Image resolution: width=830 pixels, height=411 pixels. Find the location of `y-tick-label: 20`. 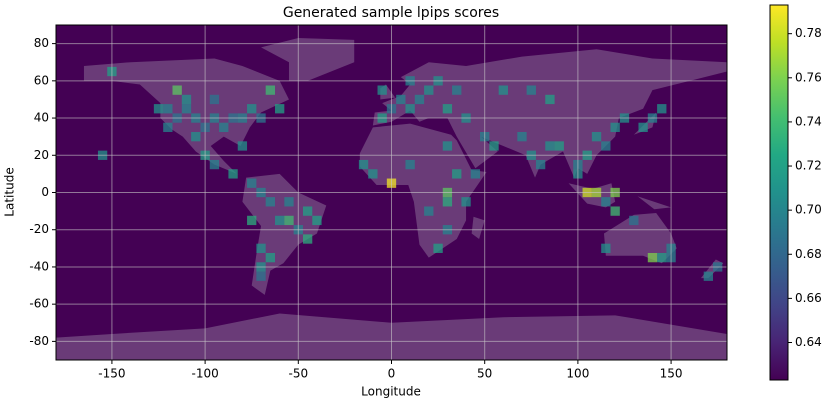

y-tick-label: 20 is located at coordinates (41, 155).